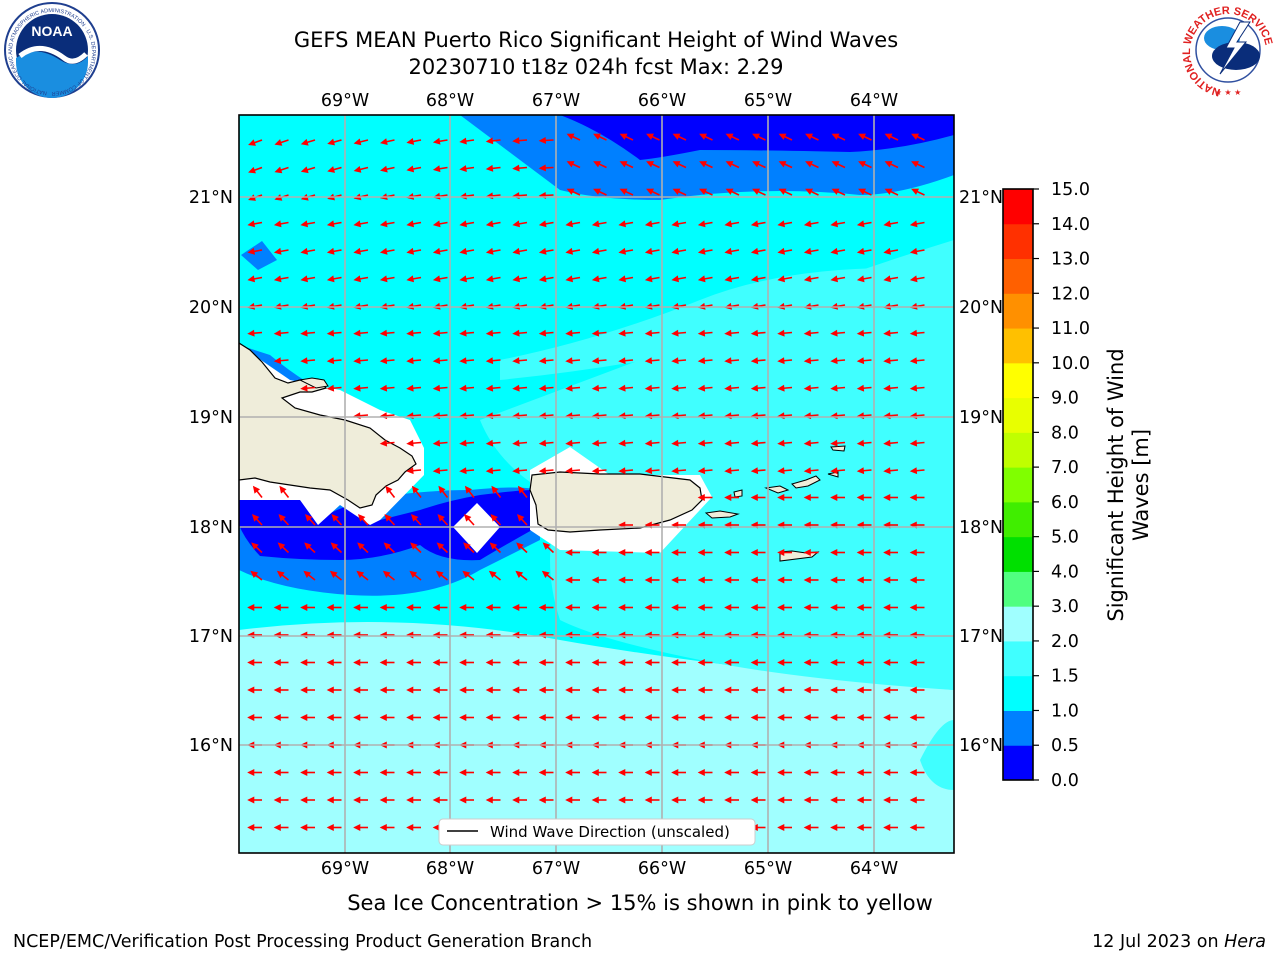  I want to click on svg-text: Waves [m], so click(1141, 485).